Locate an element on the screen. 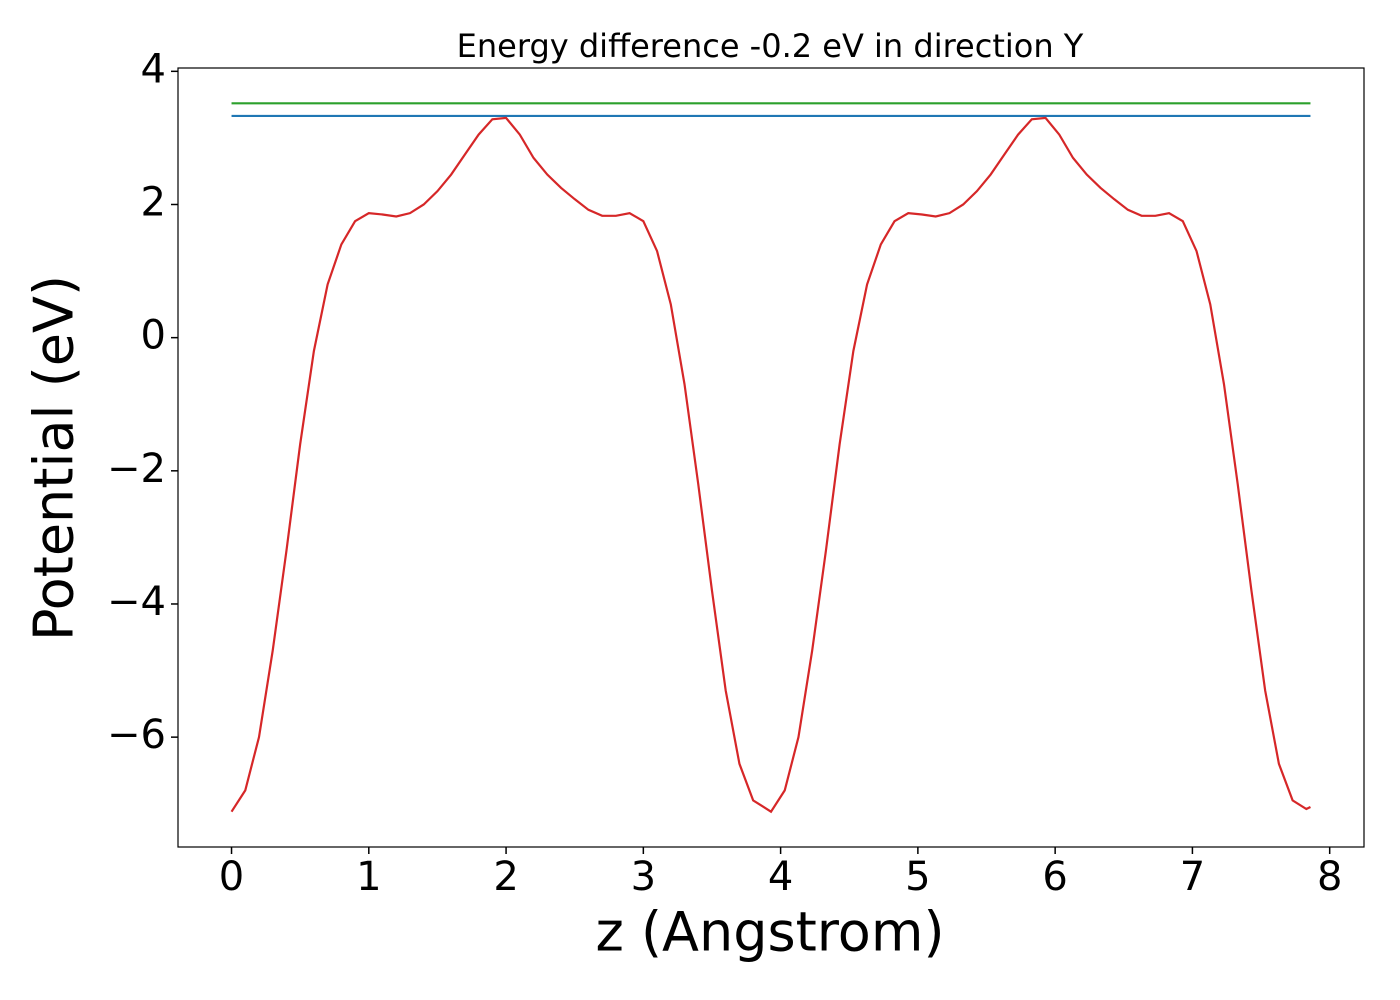  x-tick-label: 7 is located at coordinates (1192, 877).